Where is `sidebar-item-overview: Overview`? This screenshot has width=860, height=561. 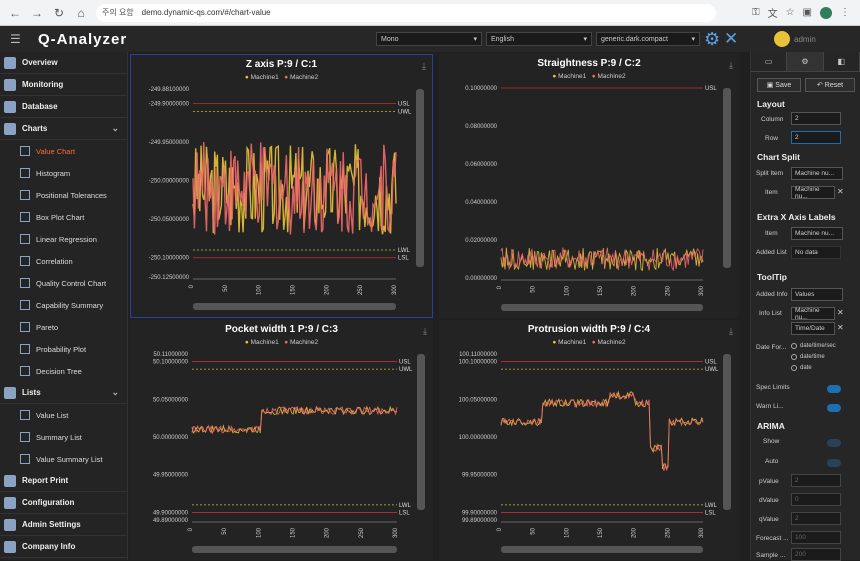
sidebar-item-overview: Overview is located at coordinates (63, 63).